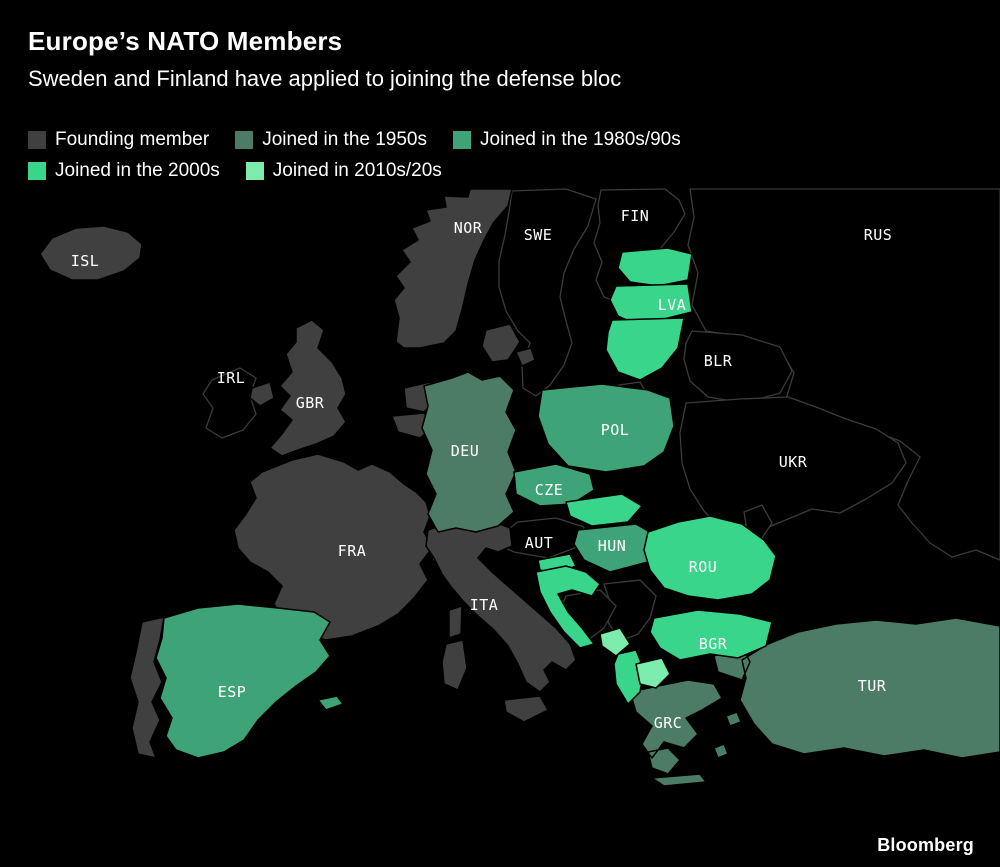 The height and width of the screenshot is (867, 1000). I want to click on bloomberg-logo: Bloomberg, so click(925, 845).